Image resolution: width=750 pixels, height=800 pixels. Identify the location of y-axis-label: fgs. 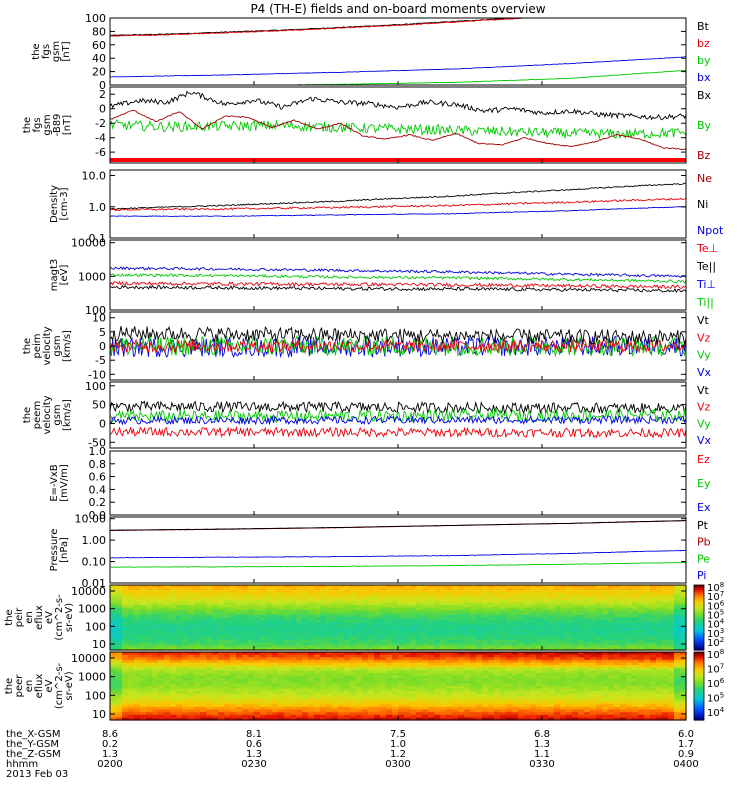
(46, 51).